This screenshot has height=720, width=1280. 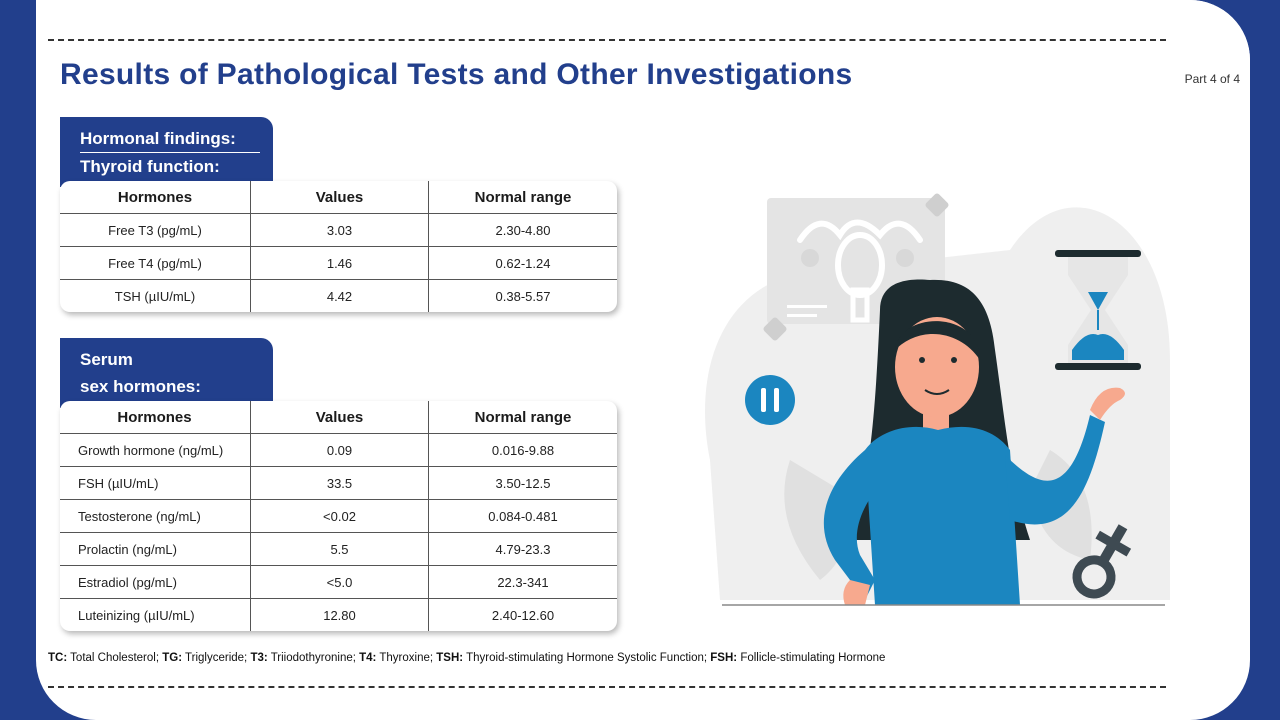 What do you see at coordinates (140, 386) in the screenshot?
I see `serum-tab-line2: sex hormones:` at bounding box center [140, 386].